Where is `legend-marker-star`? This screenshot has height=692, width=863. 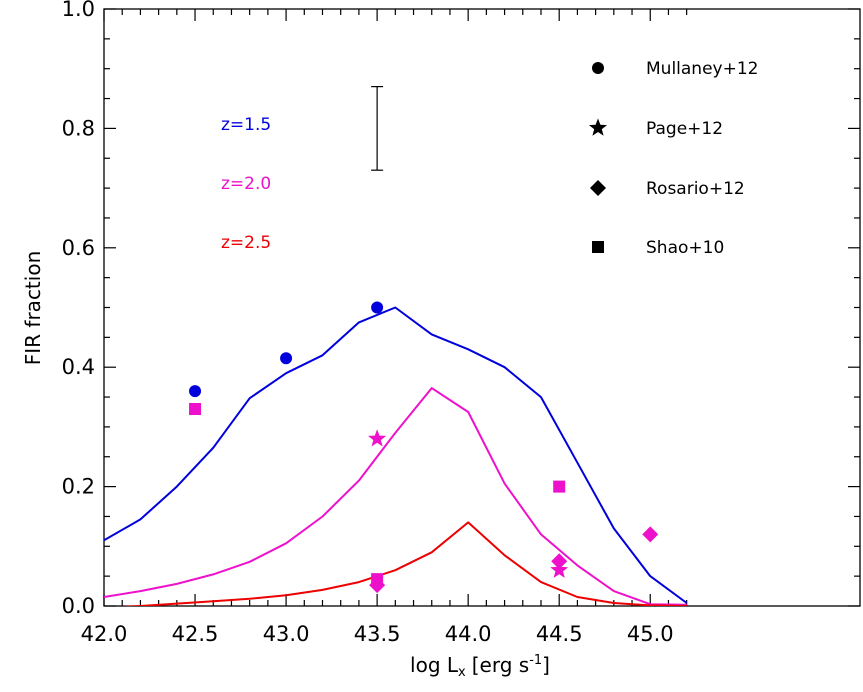 legend-marker-star is located at coordinates (598, 127).